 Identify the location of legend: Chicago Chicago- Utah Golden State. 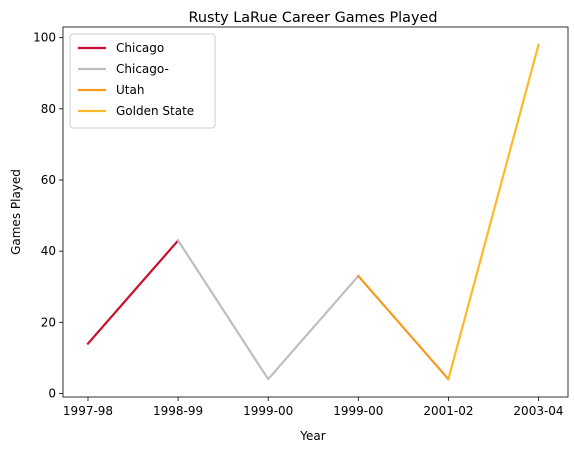
(142, 81).